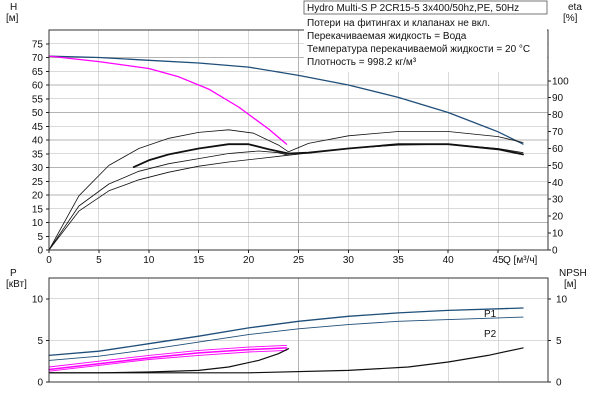  What do you see at coordinates (573, 273) in the screenshot?
I see `lower-y2label-symbol: NPSH` at bounding box center [573, 273].